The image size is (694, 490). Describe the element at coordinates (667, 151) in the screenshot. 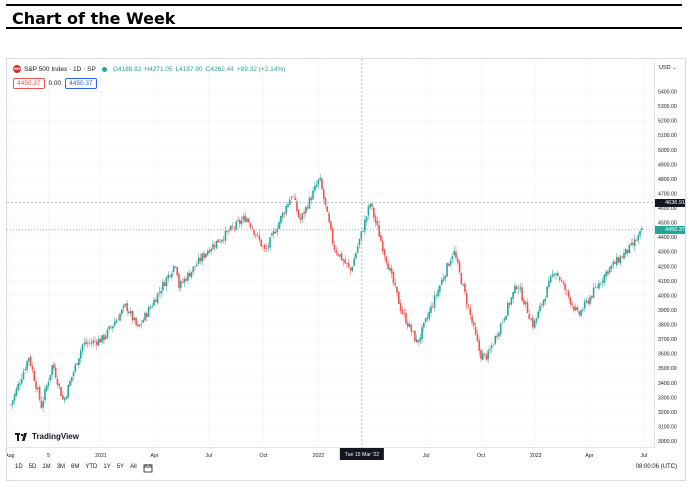

I see `y-tick-label: 5000.00` at that location.